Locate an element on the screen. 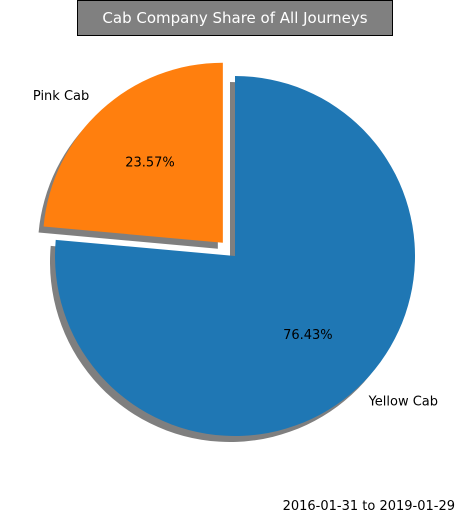 Image resolution: width=469 pixels, height=526 pixels. slice-pink-cab is located at coordinates (133, 152).